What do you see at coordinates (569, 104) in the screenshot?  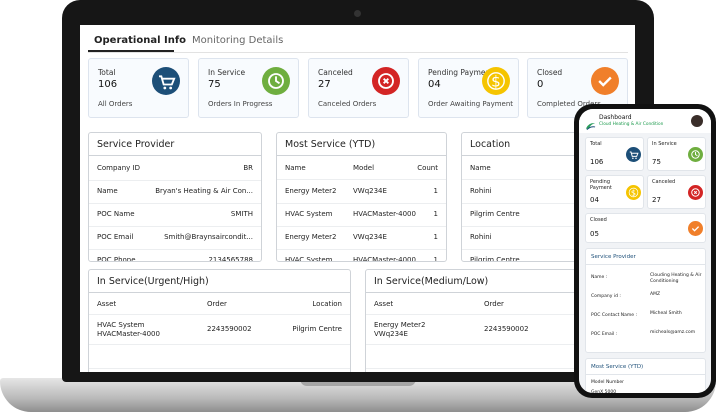 I see `card-caption: Completed Orders` at bounding box center [569, 104].